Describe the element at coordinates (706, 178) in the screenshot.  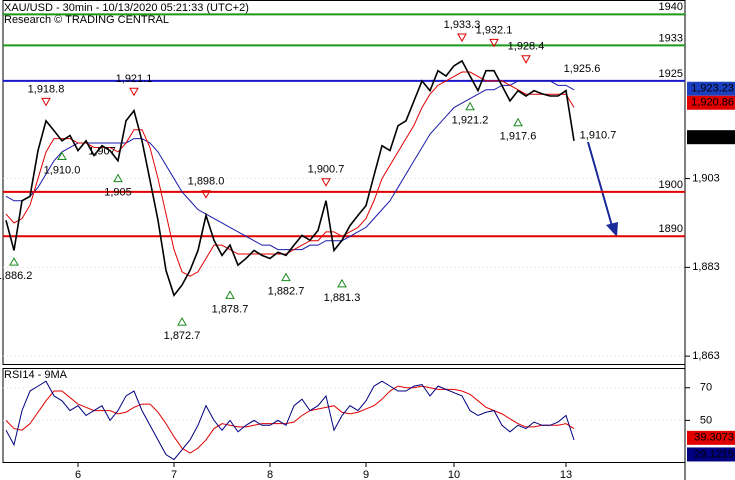
I see `y-tick-label: 1,903` at that location.